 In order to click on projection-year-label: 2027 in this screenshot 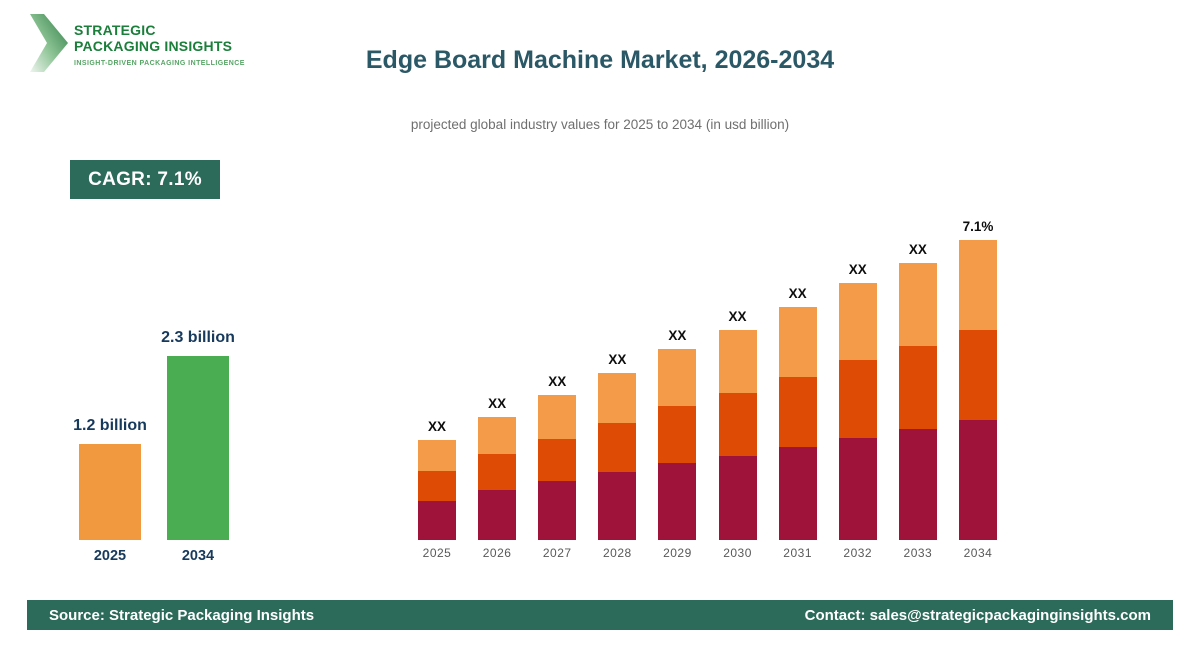, I will do `click(557, 553)`.